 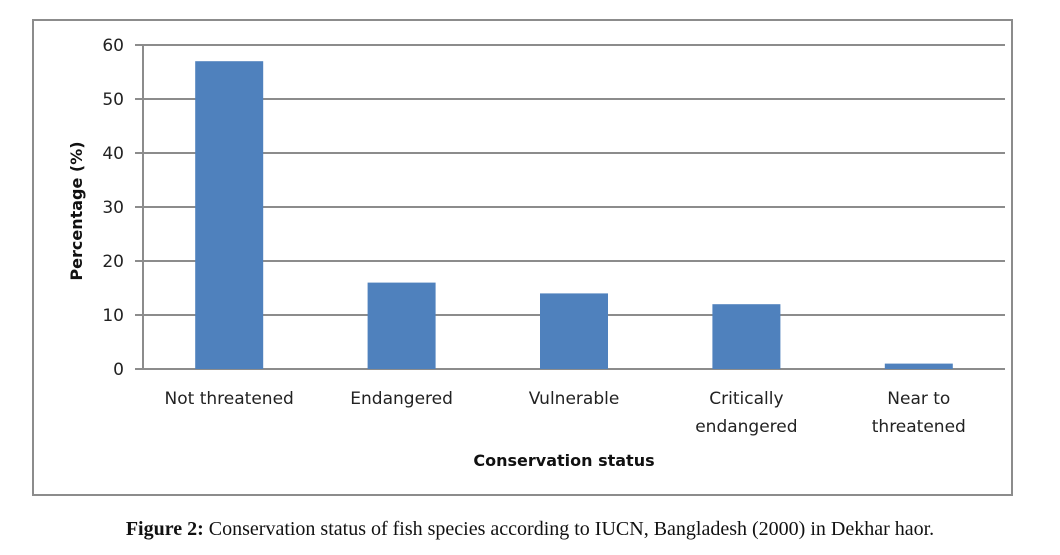 I want to click on y-tick-label: 0, so click(x=118, y=370).